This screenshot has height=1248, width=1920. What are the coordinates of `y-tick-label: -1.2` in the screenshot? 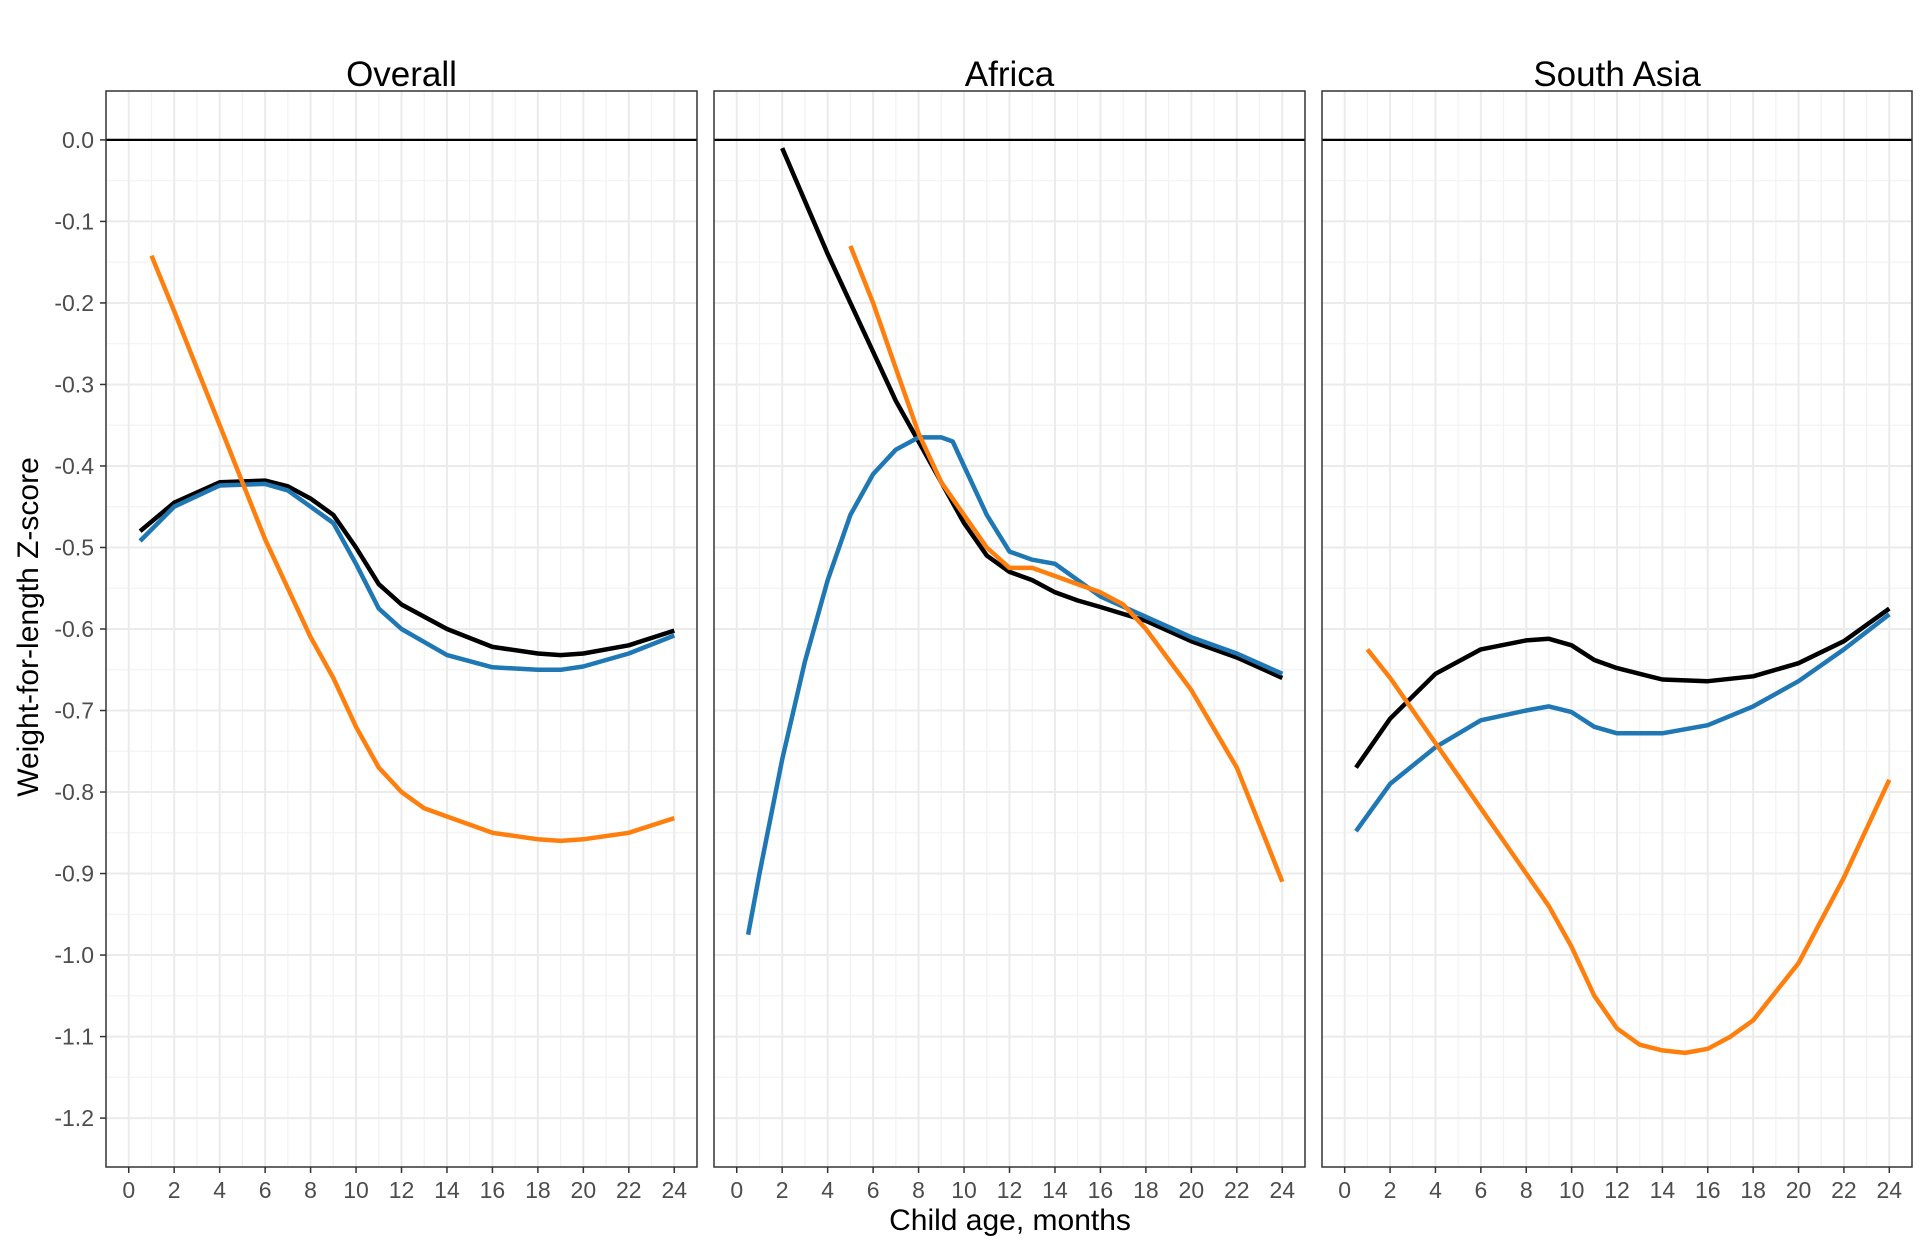 It's located at (74, 1118).